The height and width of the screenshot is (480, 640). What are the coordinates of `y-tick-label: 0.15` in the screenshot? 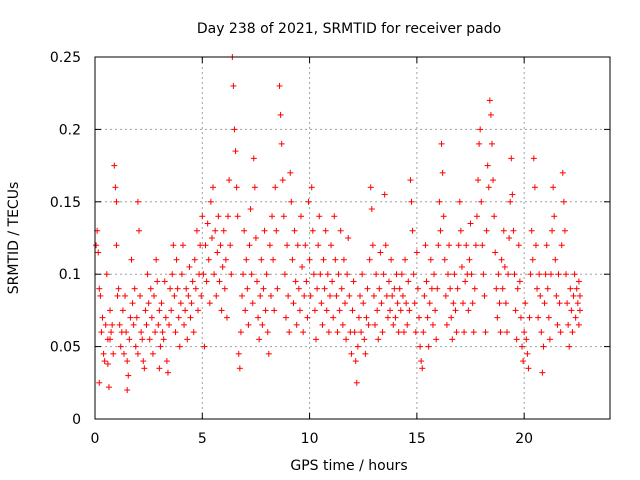 It's located at (65, 203).